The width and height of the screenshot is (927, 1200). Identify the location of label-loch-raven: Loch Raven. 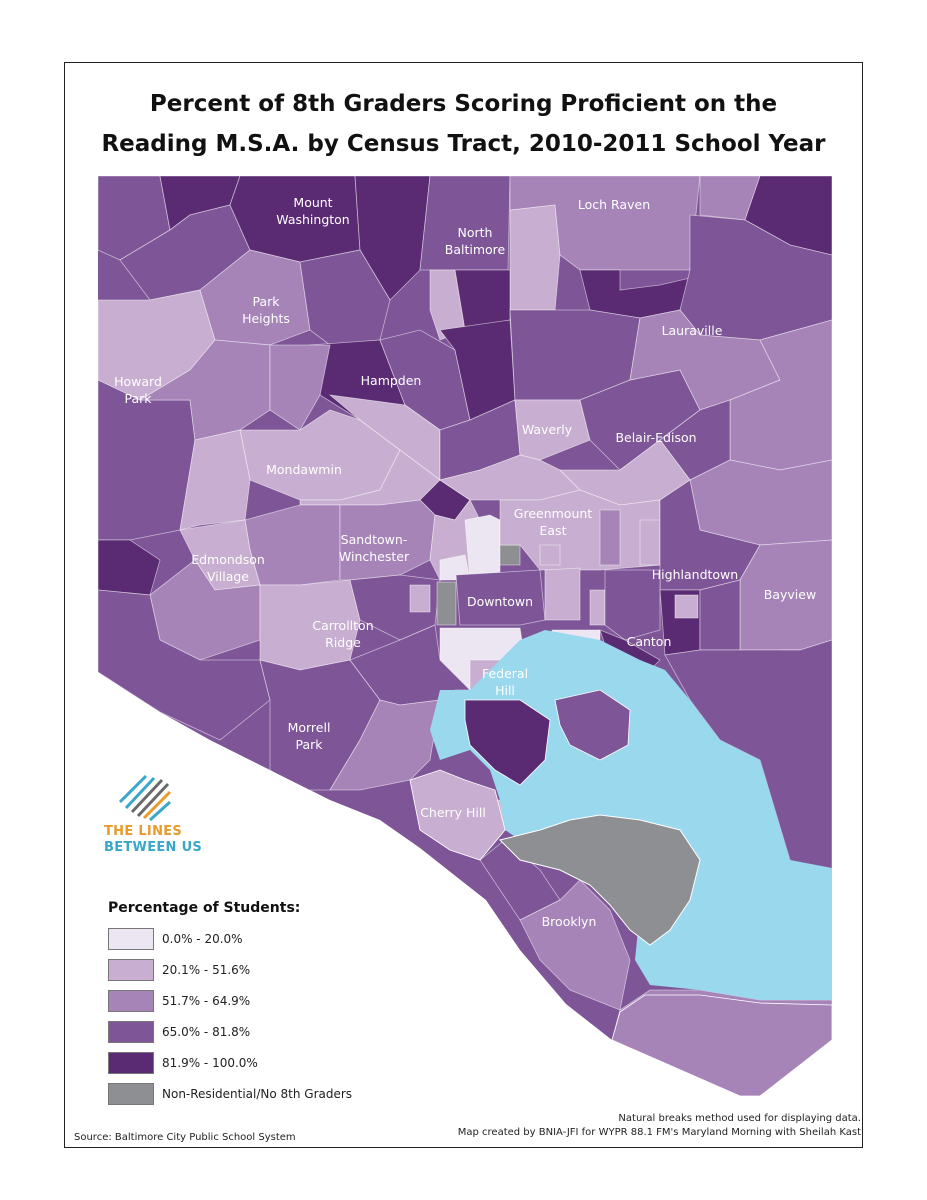
(614, 204).